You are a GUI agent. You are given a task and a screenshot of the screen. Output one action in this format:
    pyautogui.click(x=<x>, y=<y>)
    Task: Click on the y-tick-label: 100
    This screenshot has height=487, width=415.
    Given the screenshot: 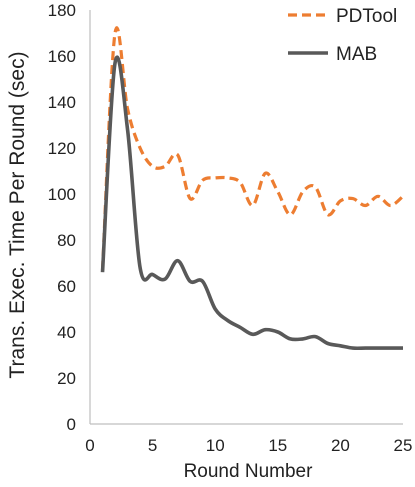 What is the action you would take?
    pyautogui.click(x=62, y=194)
    